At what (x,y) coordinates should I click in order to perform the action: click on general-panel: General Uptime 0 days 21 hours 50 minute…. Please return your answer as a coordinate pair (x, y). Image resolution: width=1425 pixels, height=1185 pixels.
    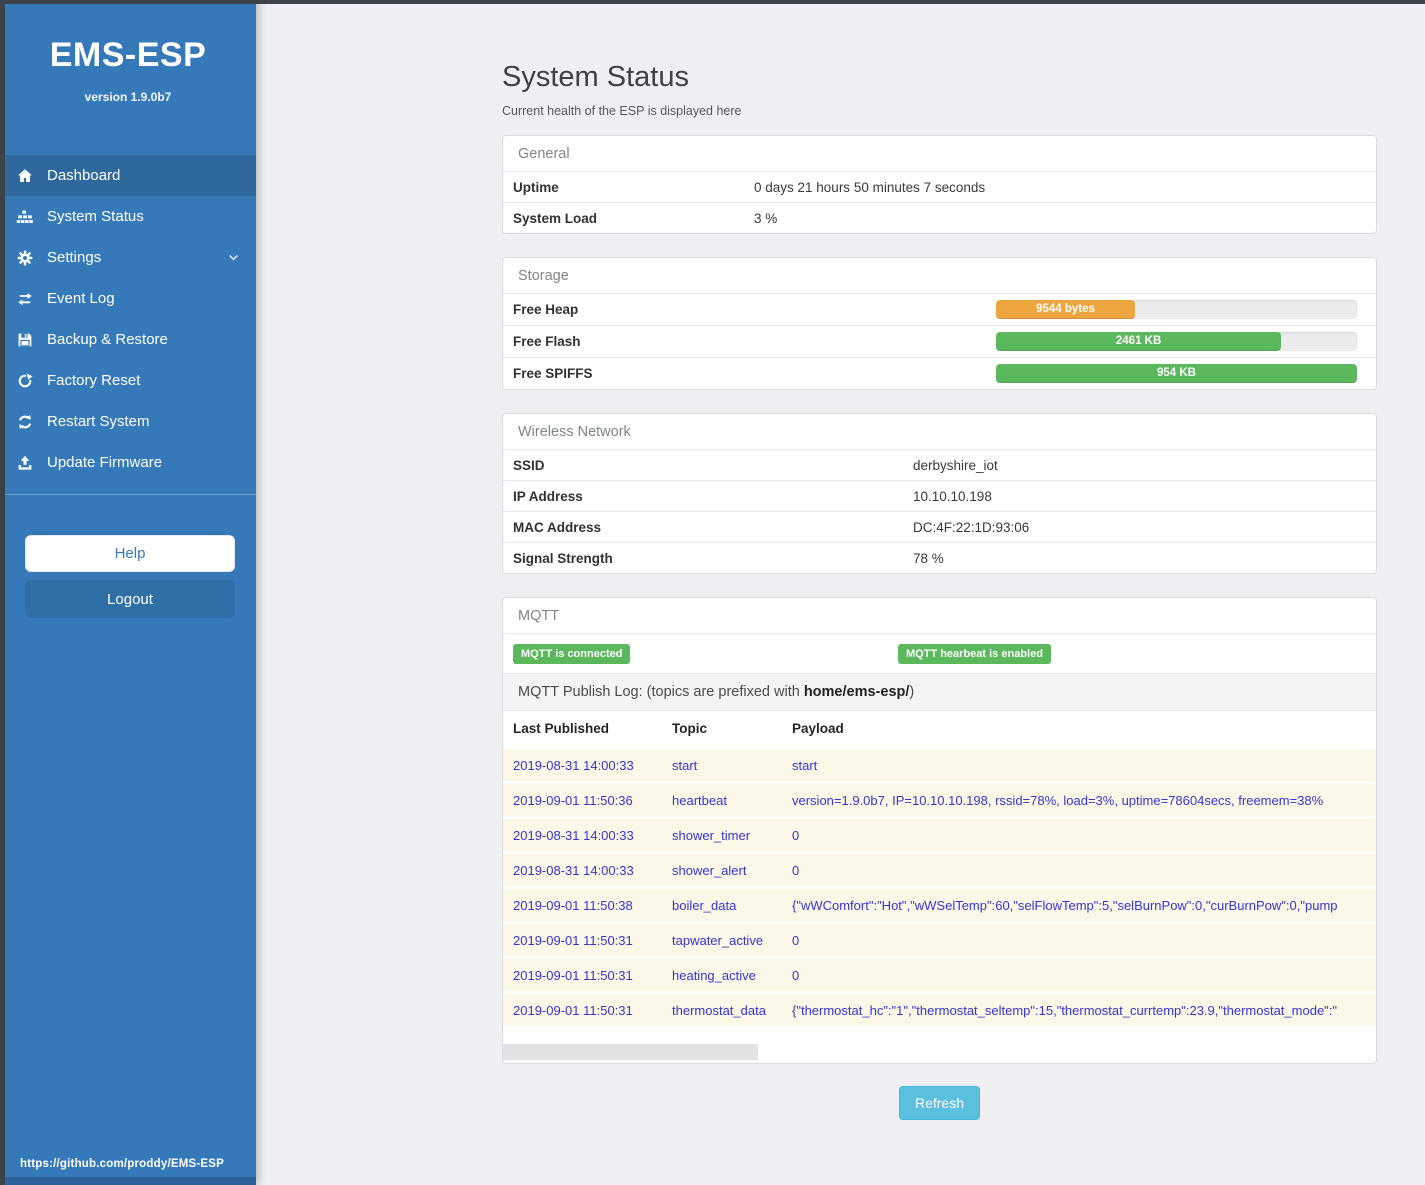
    Looking at the image, I should click on (939, 184).